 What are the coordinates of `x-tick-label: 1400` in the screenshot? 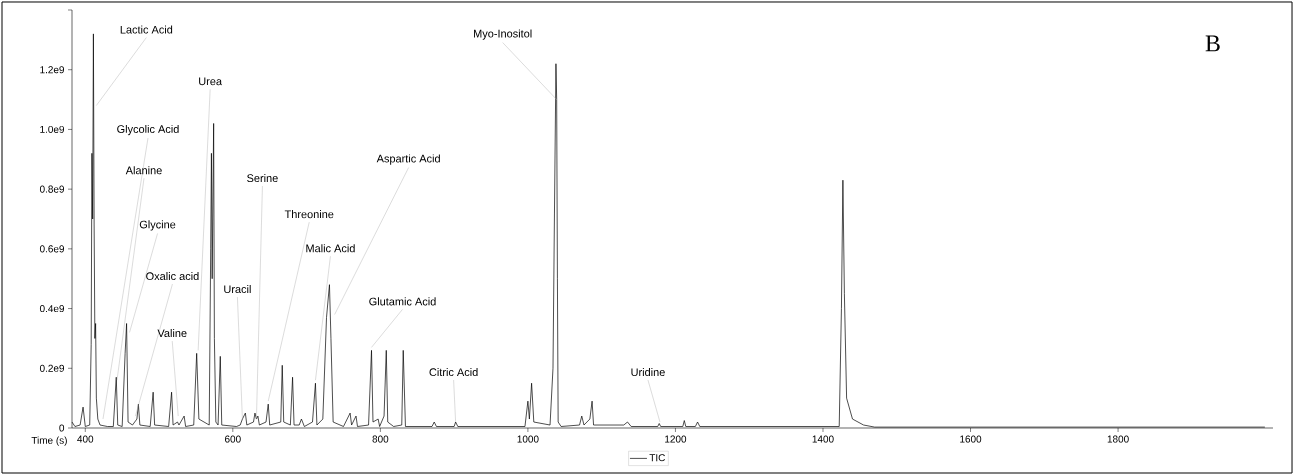 It's located at (823, 439).